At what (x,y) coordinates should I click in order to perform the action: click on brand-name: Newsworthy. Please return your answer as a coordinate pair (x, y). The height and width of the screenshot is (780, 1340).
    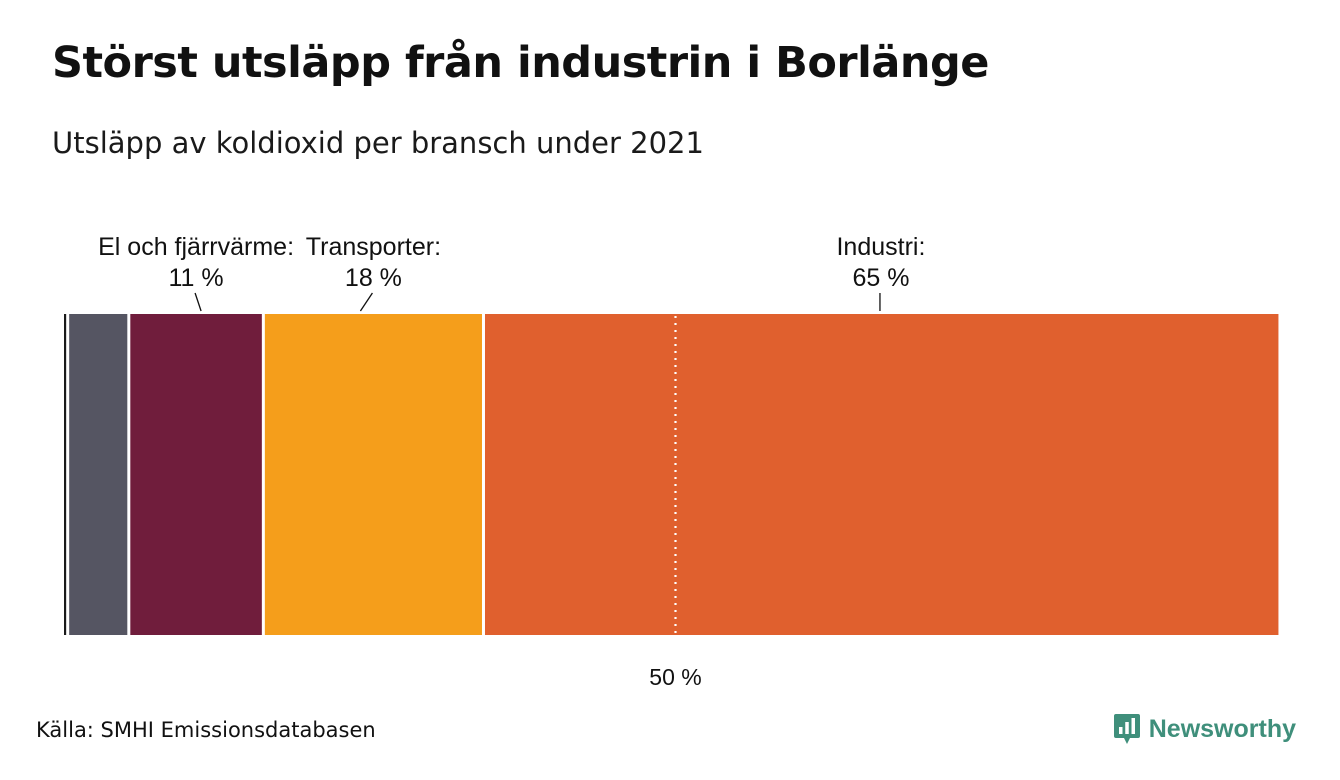
    Looking at the image, I should click on (1222, 728).